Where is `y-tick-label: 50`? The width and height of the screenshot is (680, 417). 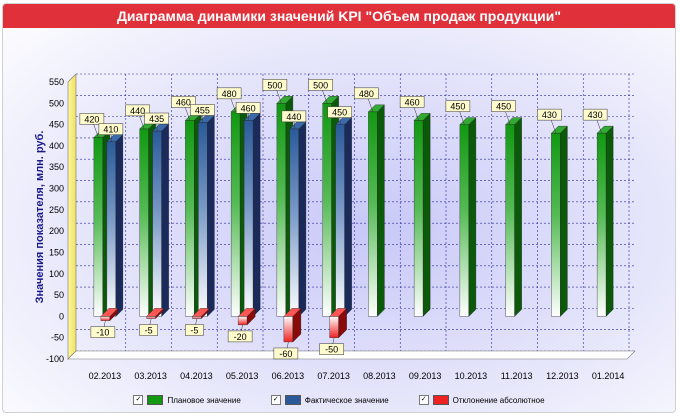 y-tick-label: 50 is located at coordinates (59, 295).